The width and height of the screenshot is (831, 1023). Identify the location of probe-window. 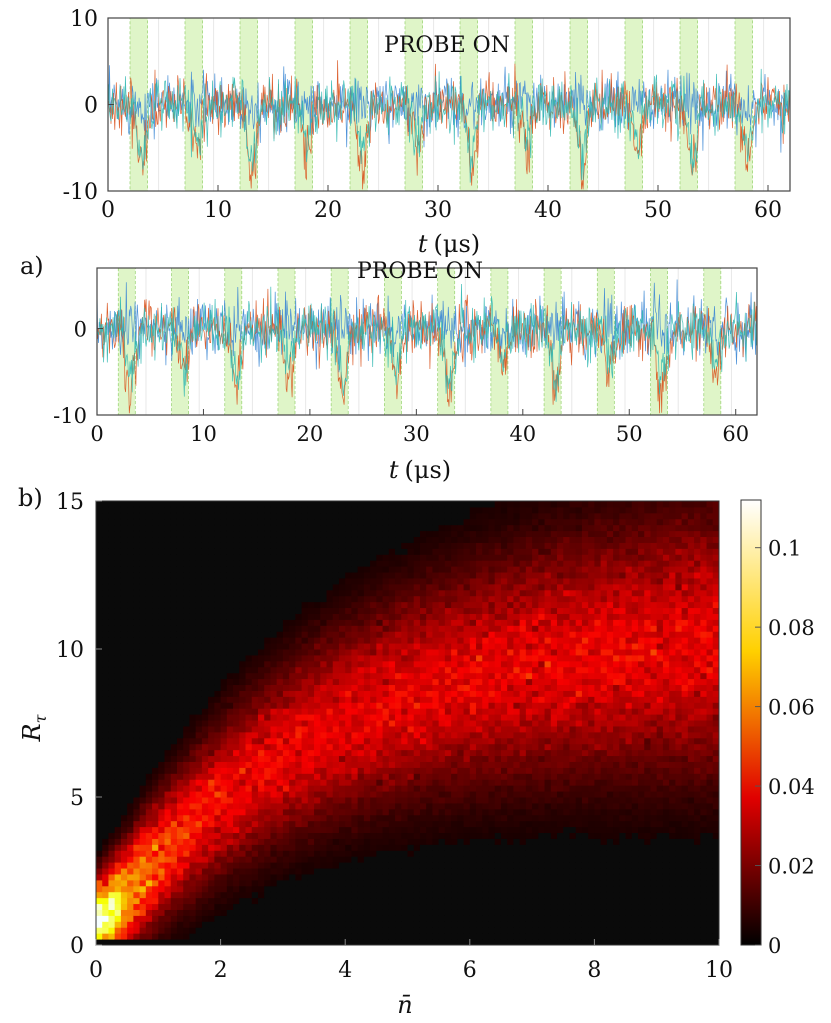
(605, 341).